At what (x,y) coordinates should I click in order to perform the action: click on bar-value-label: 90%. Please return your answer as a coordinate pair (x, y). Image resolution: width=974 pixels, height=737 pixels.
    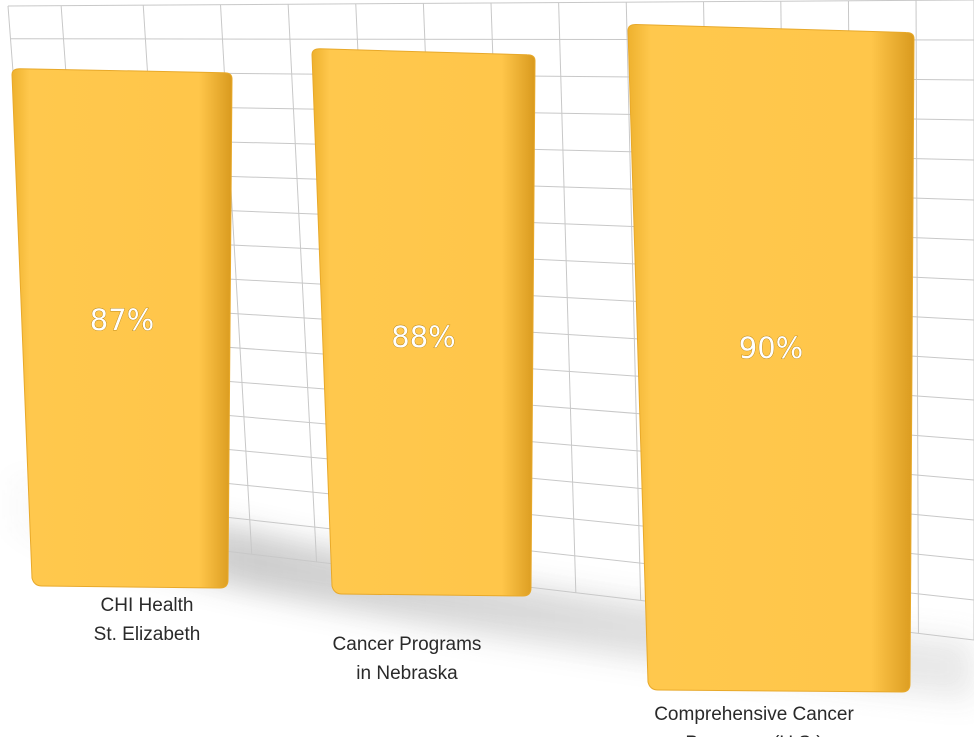
    Looking at the image, I should click on (771, 348).